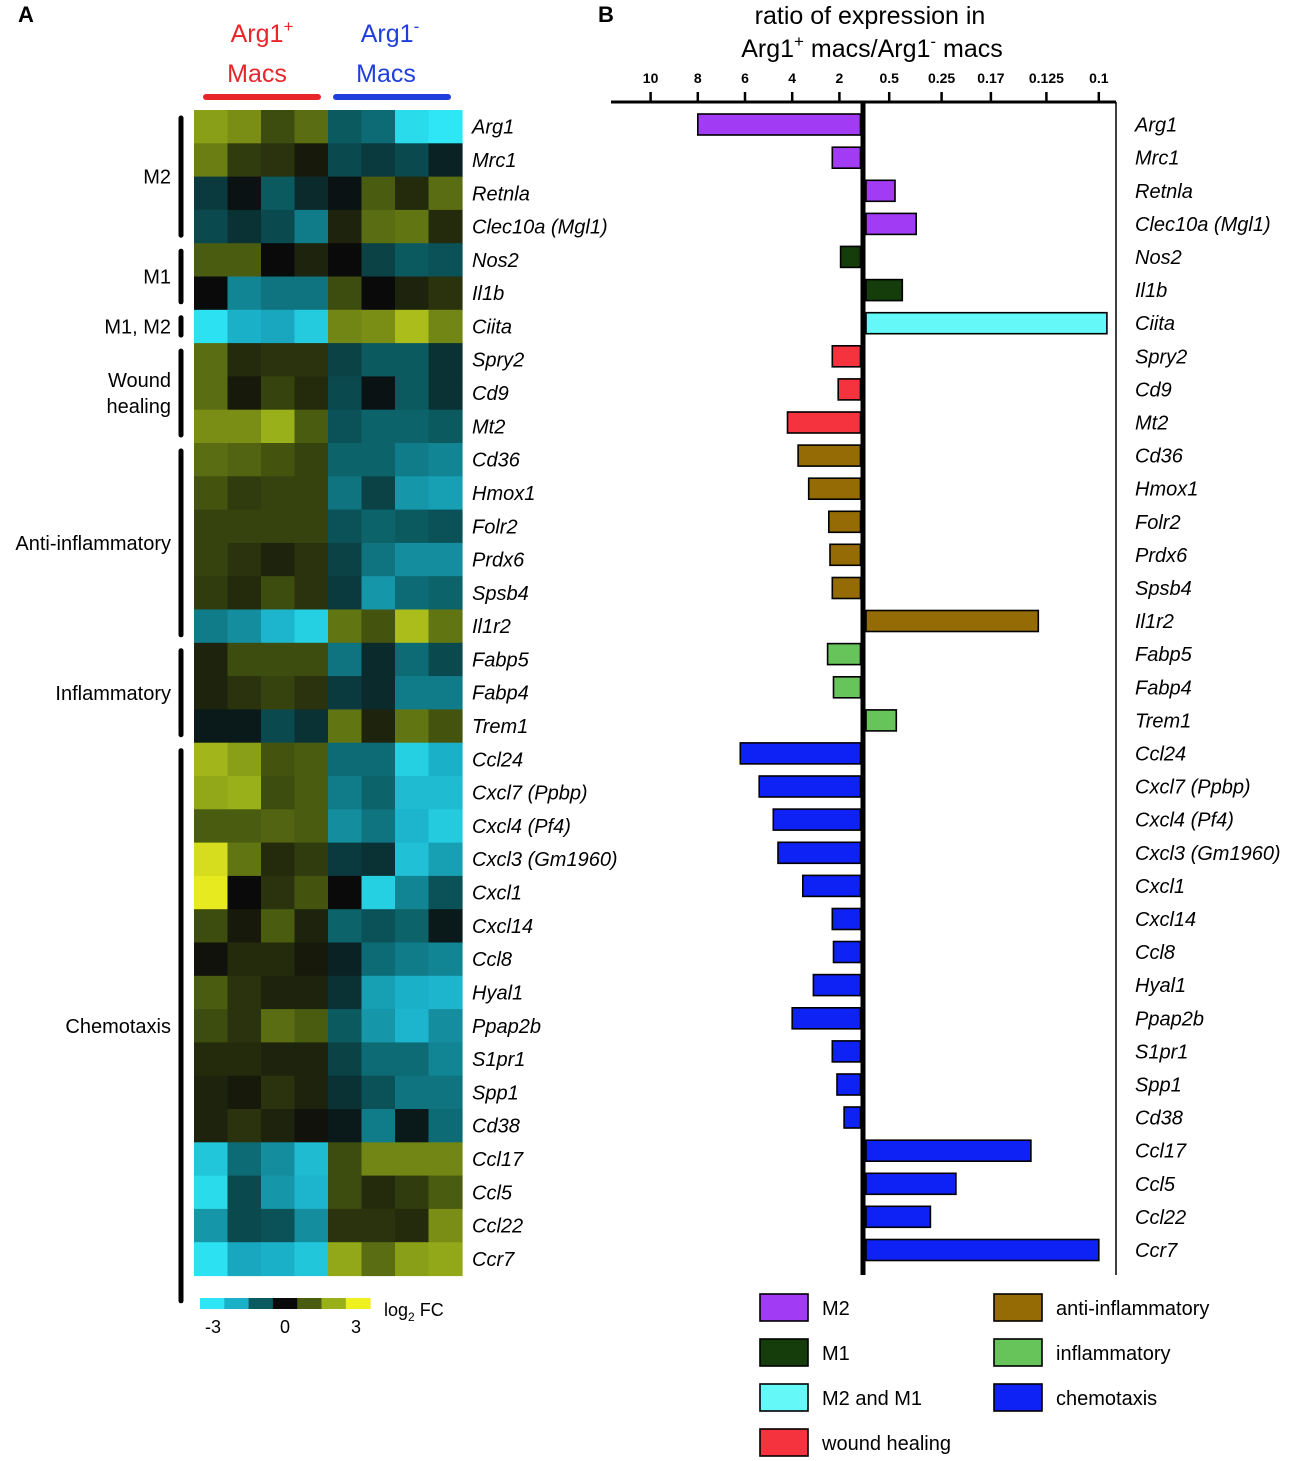  Describe the element at coordinates (492, 960) in the screenshot. I see `heatmap-gene-label: Ccl8` at that location.